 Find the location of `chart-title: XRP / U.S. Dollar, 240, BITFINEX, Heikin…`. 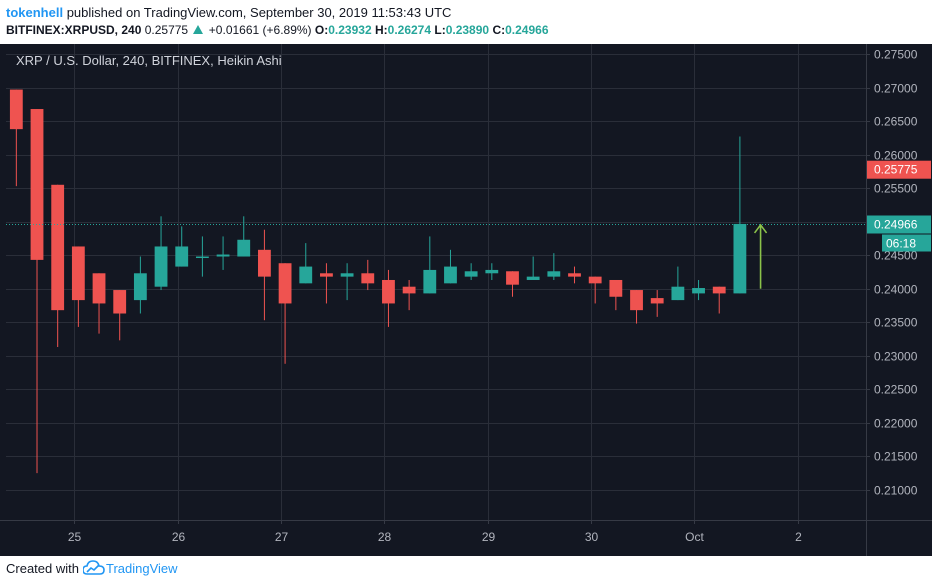

chart-title: XRP / U.S. Dollar, 240, BITFINEX, Heikin… is located at coordinates (149, 60).